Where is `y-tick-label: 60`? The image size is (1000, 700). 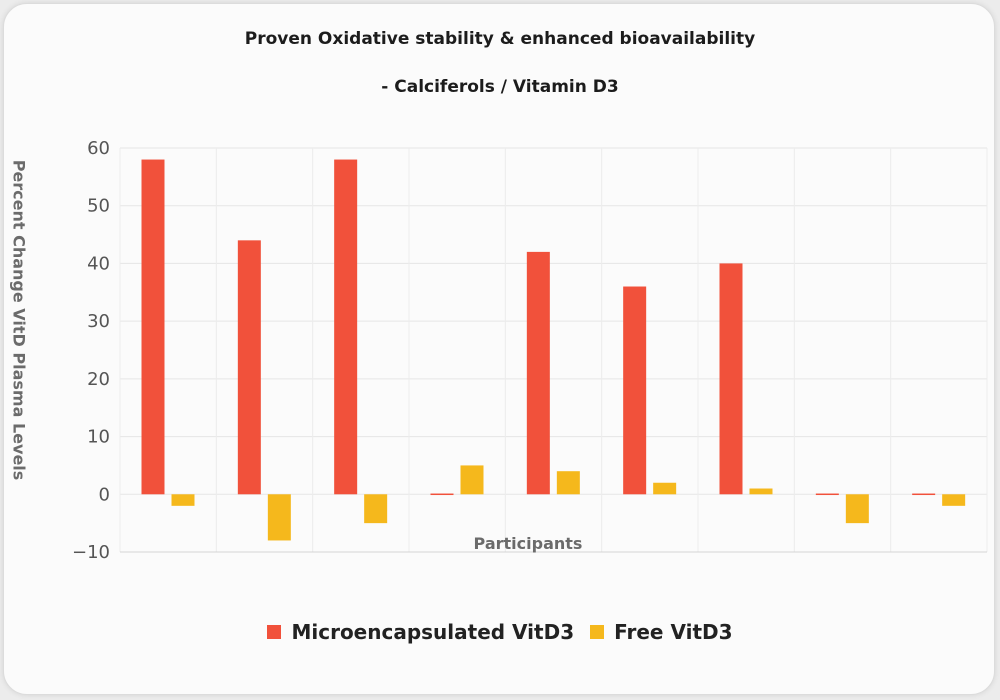
y-tick-label: 60 is located at coordinates (98, 148).